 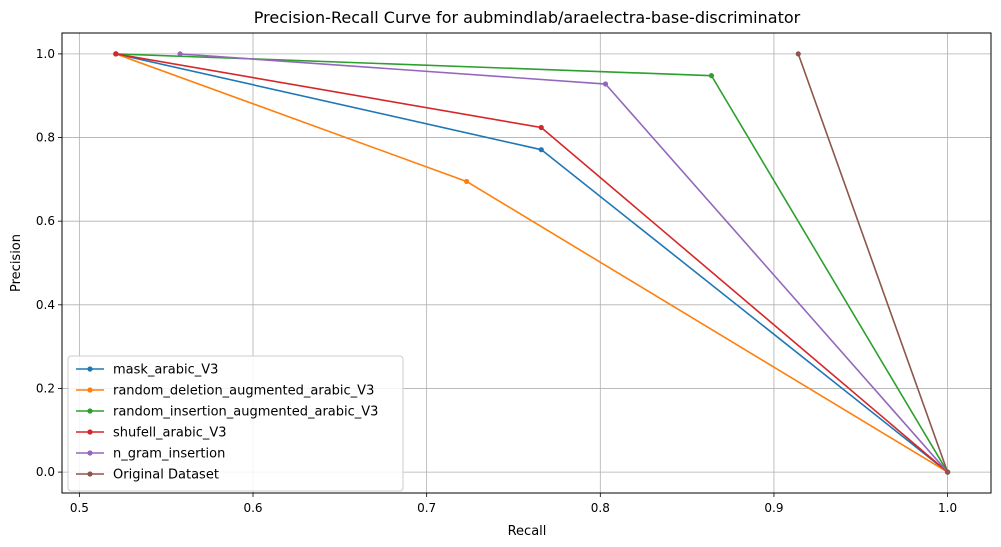 I want to click on y-tick-label: 0.6, so click(x=45, y=221).